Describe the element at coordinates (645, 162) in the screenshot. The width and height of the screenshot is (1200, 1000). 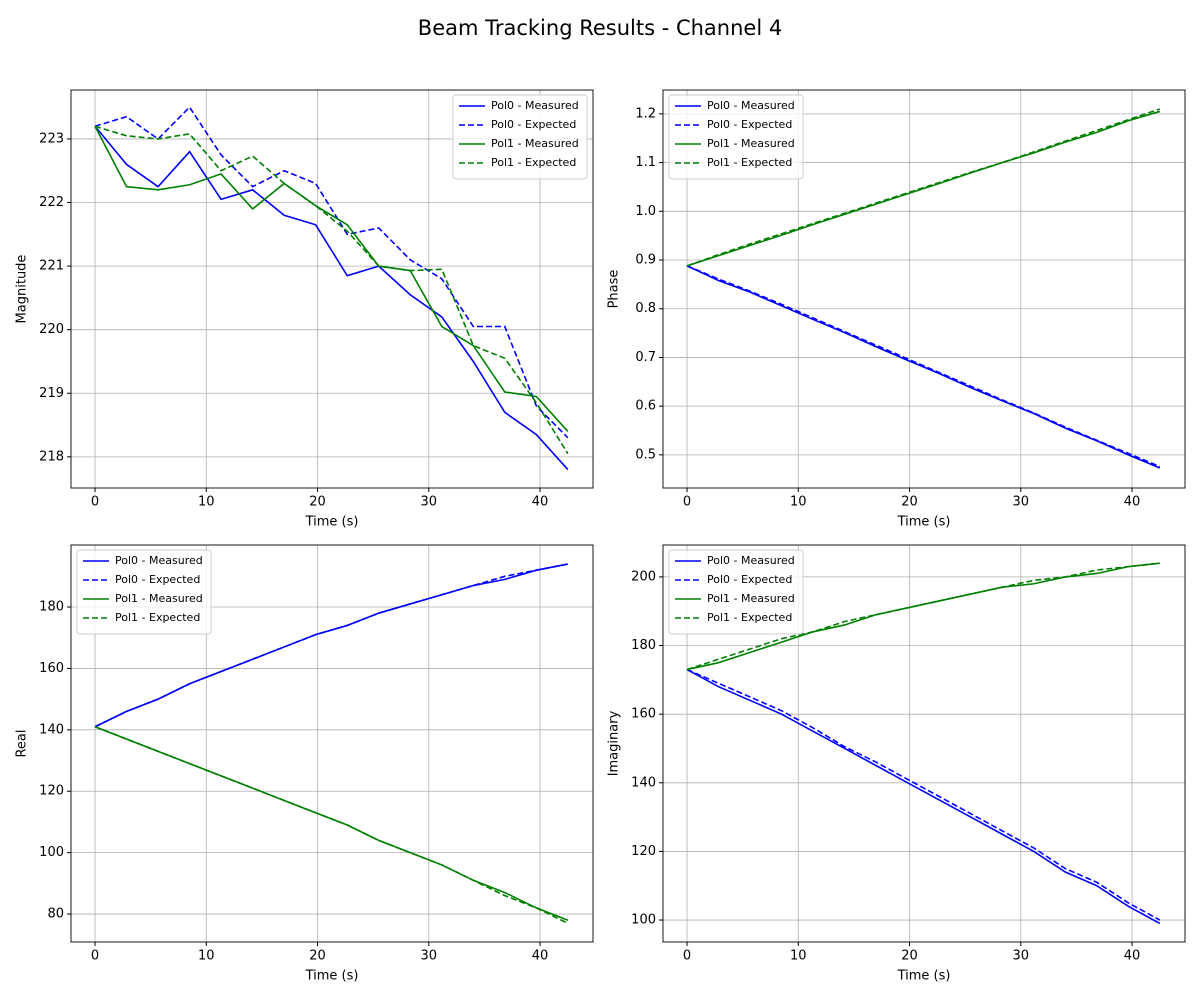
I see `y-tick-label: 1.1` at that location.